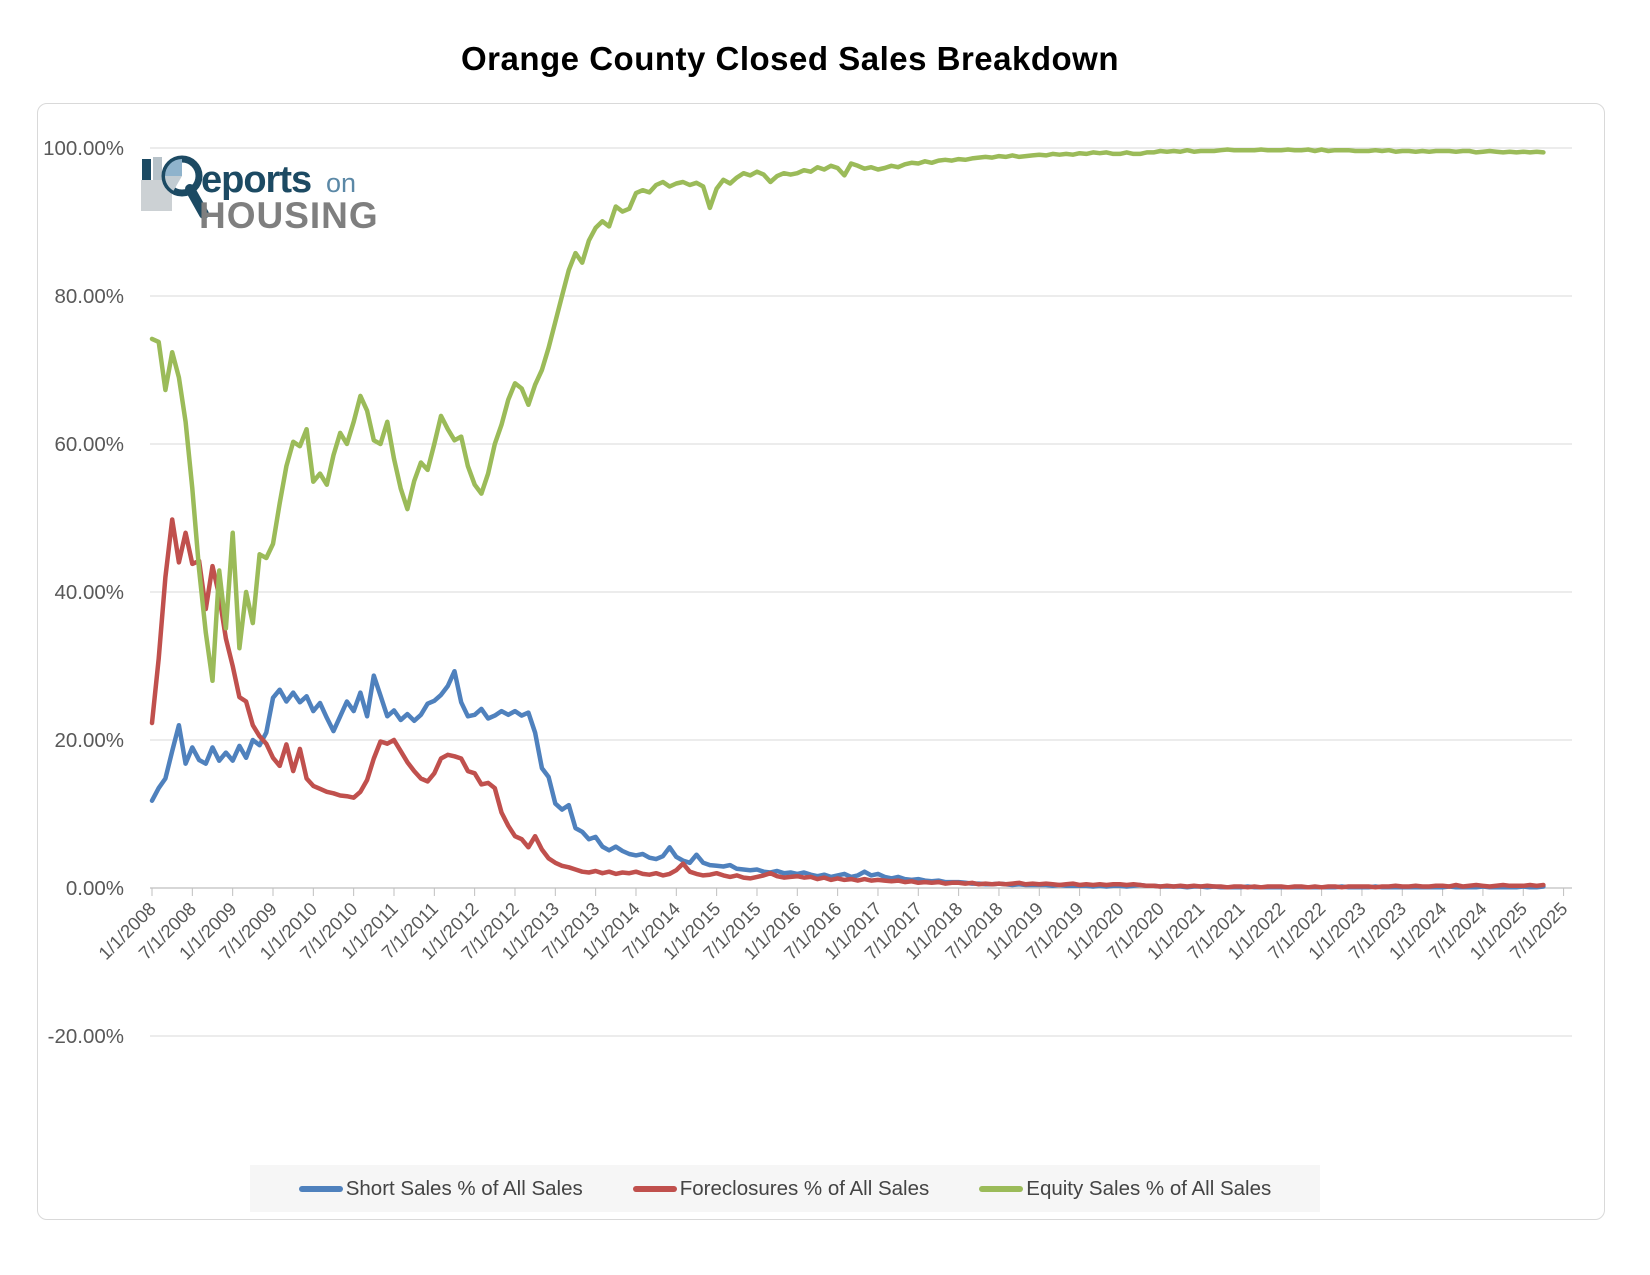  What do you see at coordinates (464, 1188) in the screenshot?
I see `short-sales-legend-label: Short Sales % of All Sales` at bounding box center [464, 1188].